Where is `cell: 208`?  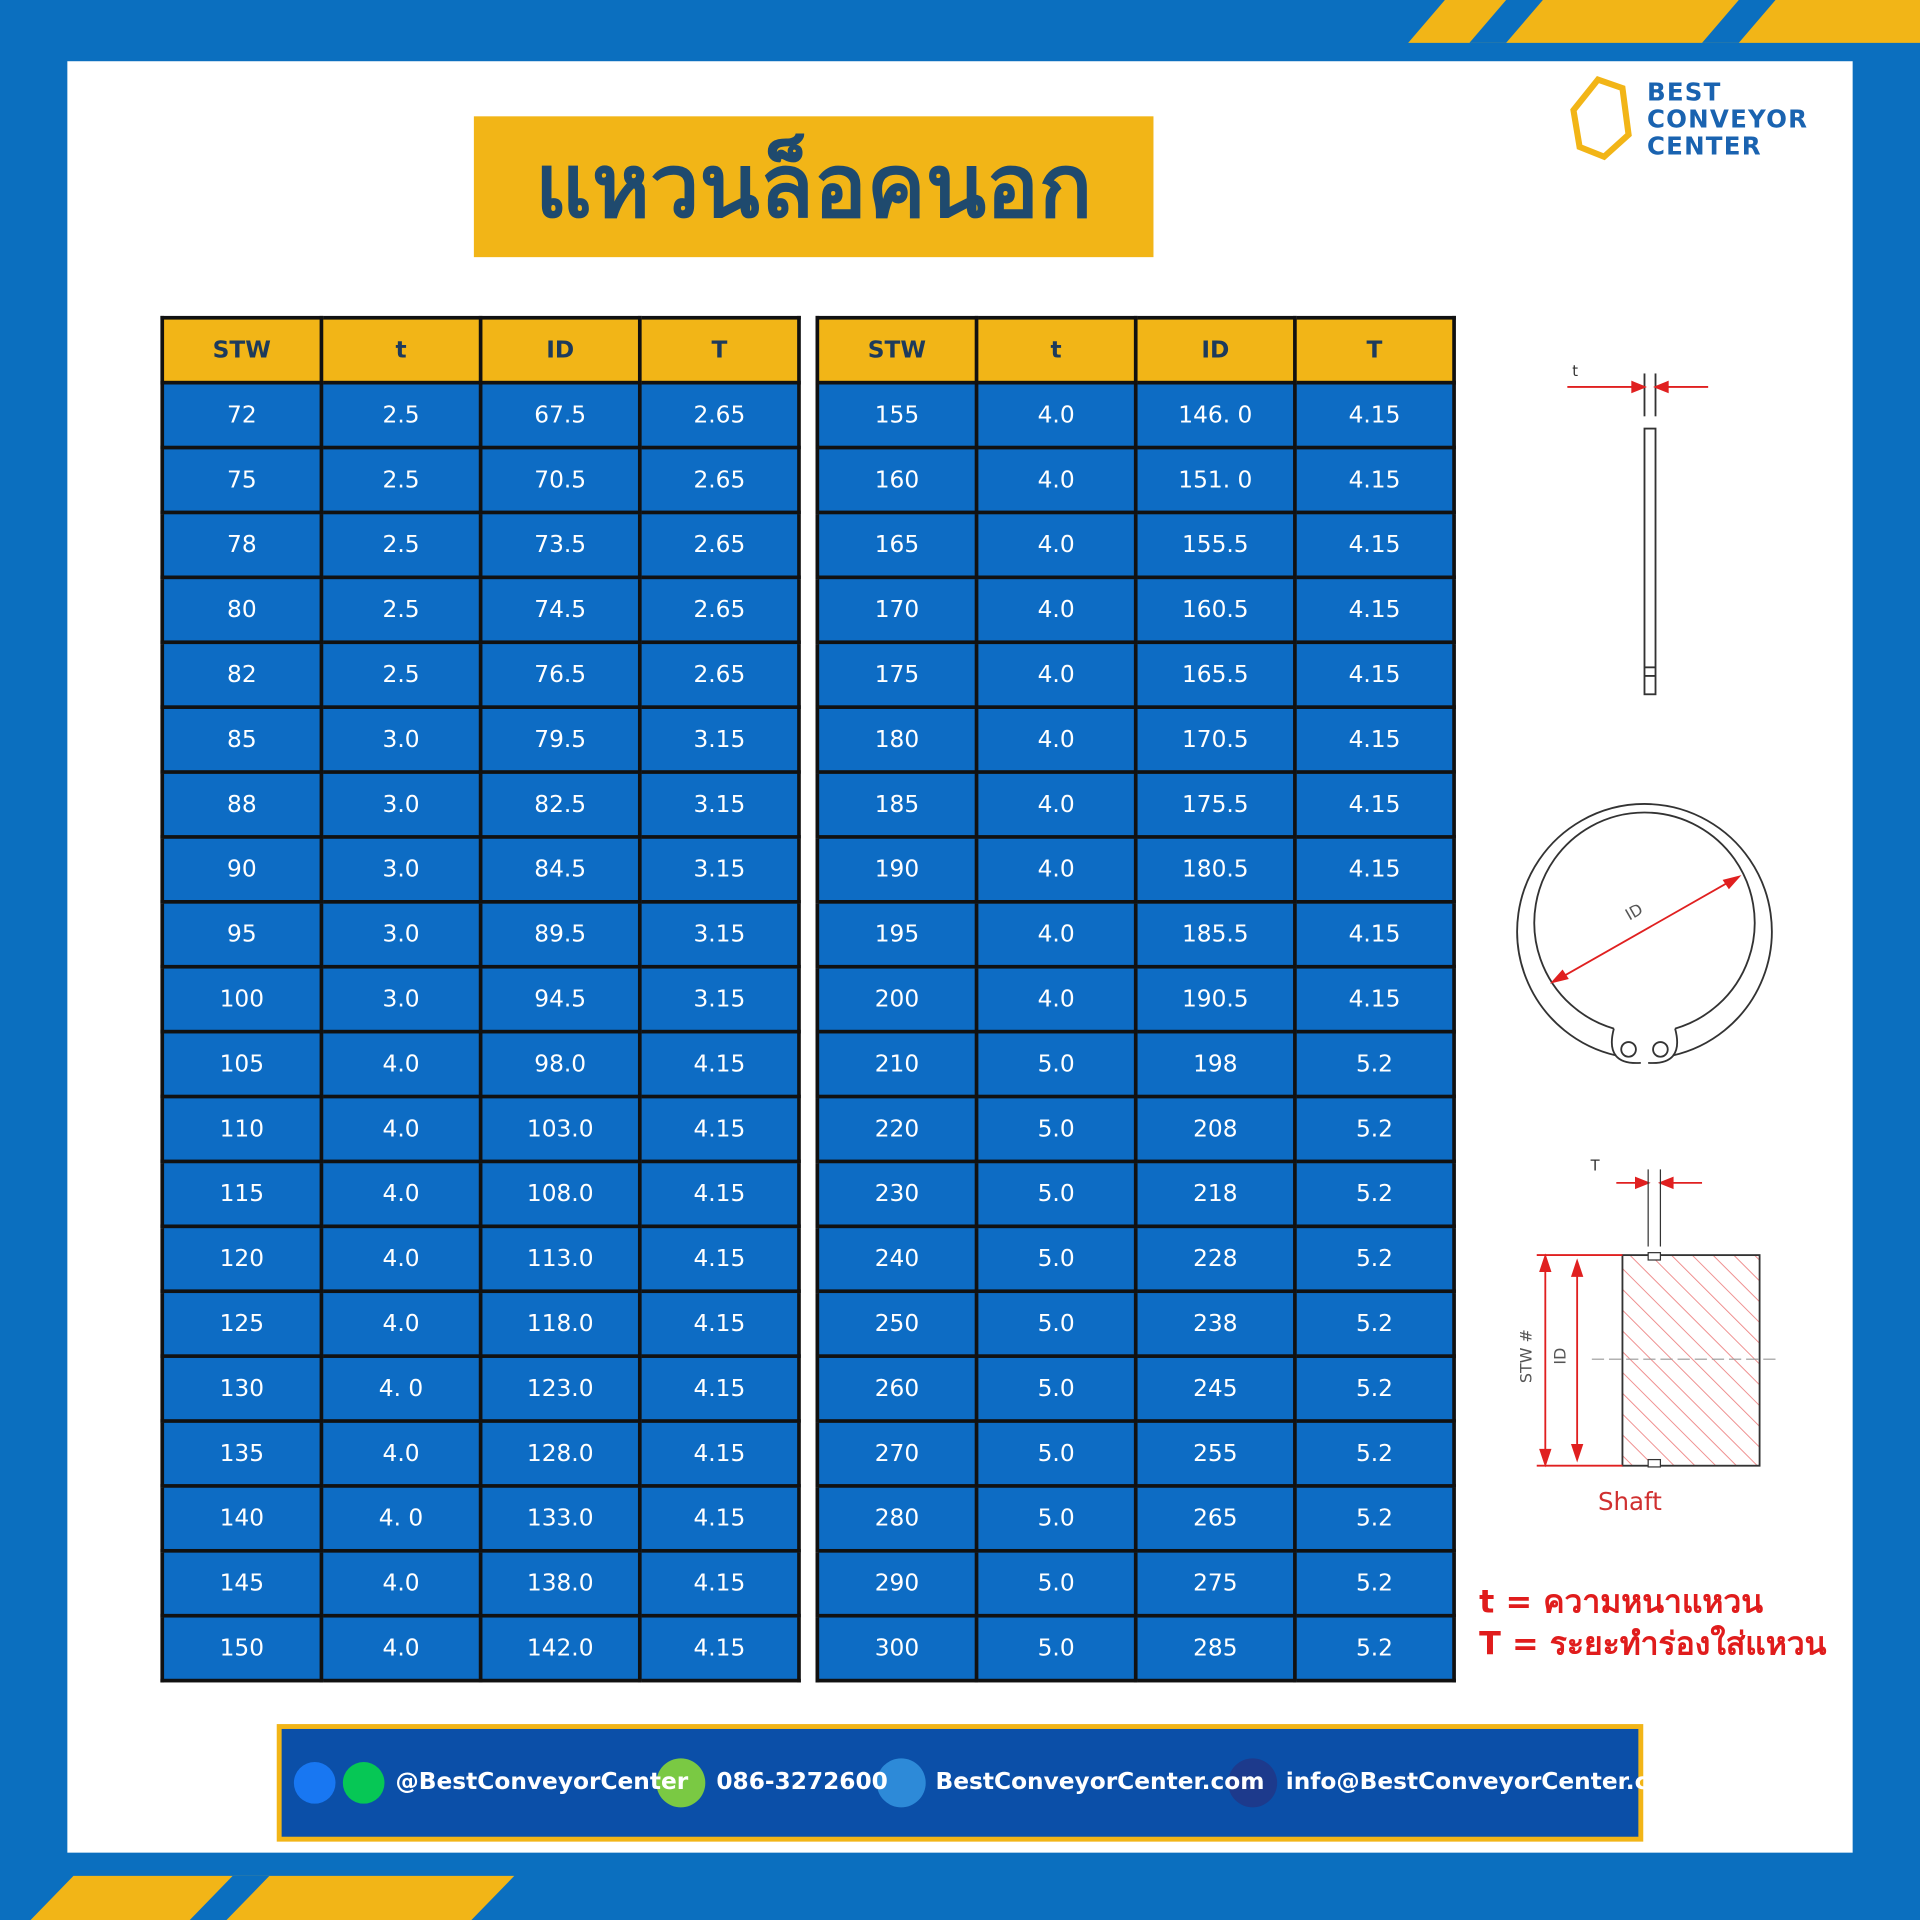 cell: 208 is located at coordinates (1215, 1129).